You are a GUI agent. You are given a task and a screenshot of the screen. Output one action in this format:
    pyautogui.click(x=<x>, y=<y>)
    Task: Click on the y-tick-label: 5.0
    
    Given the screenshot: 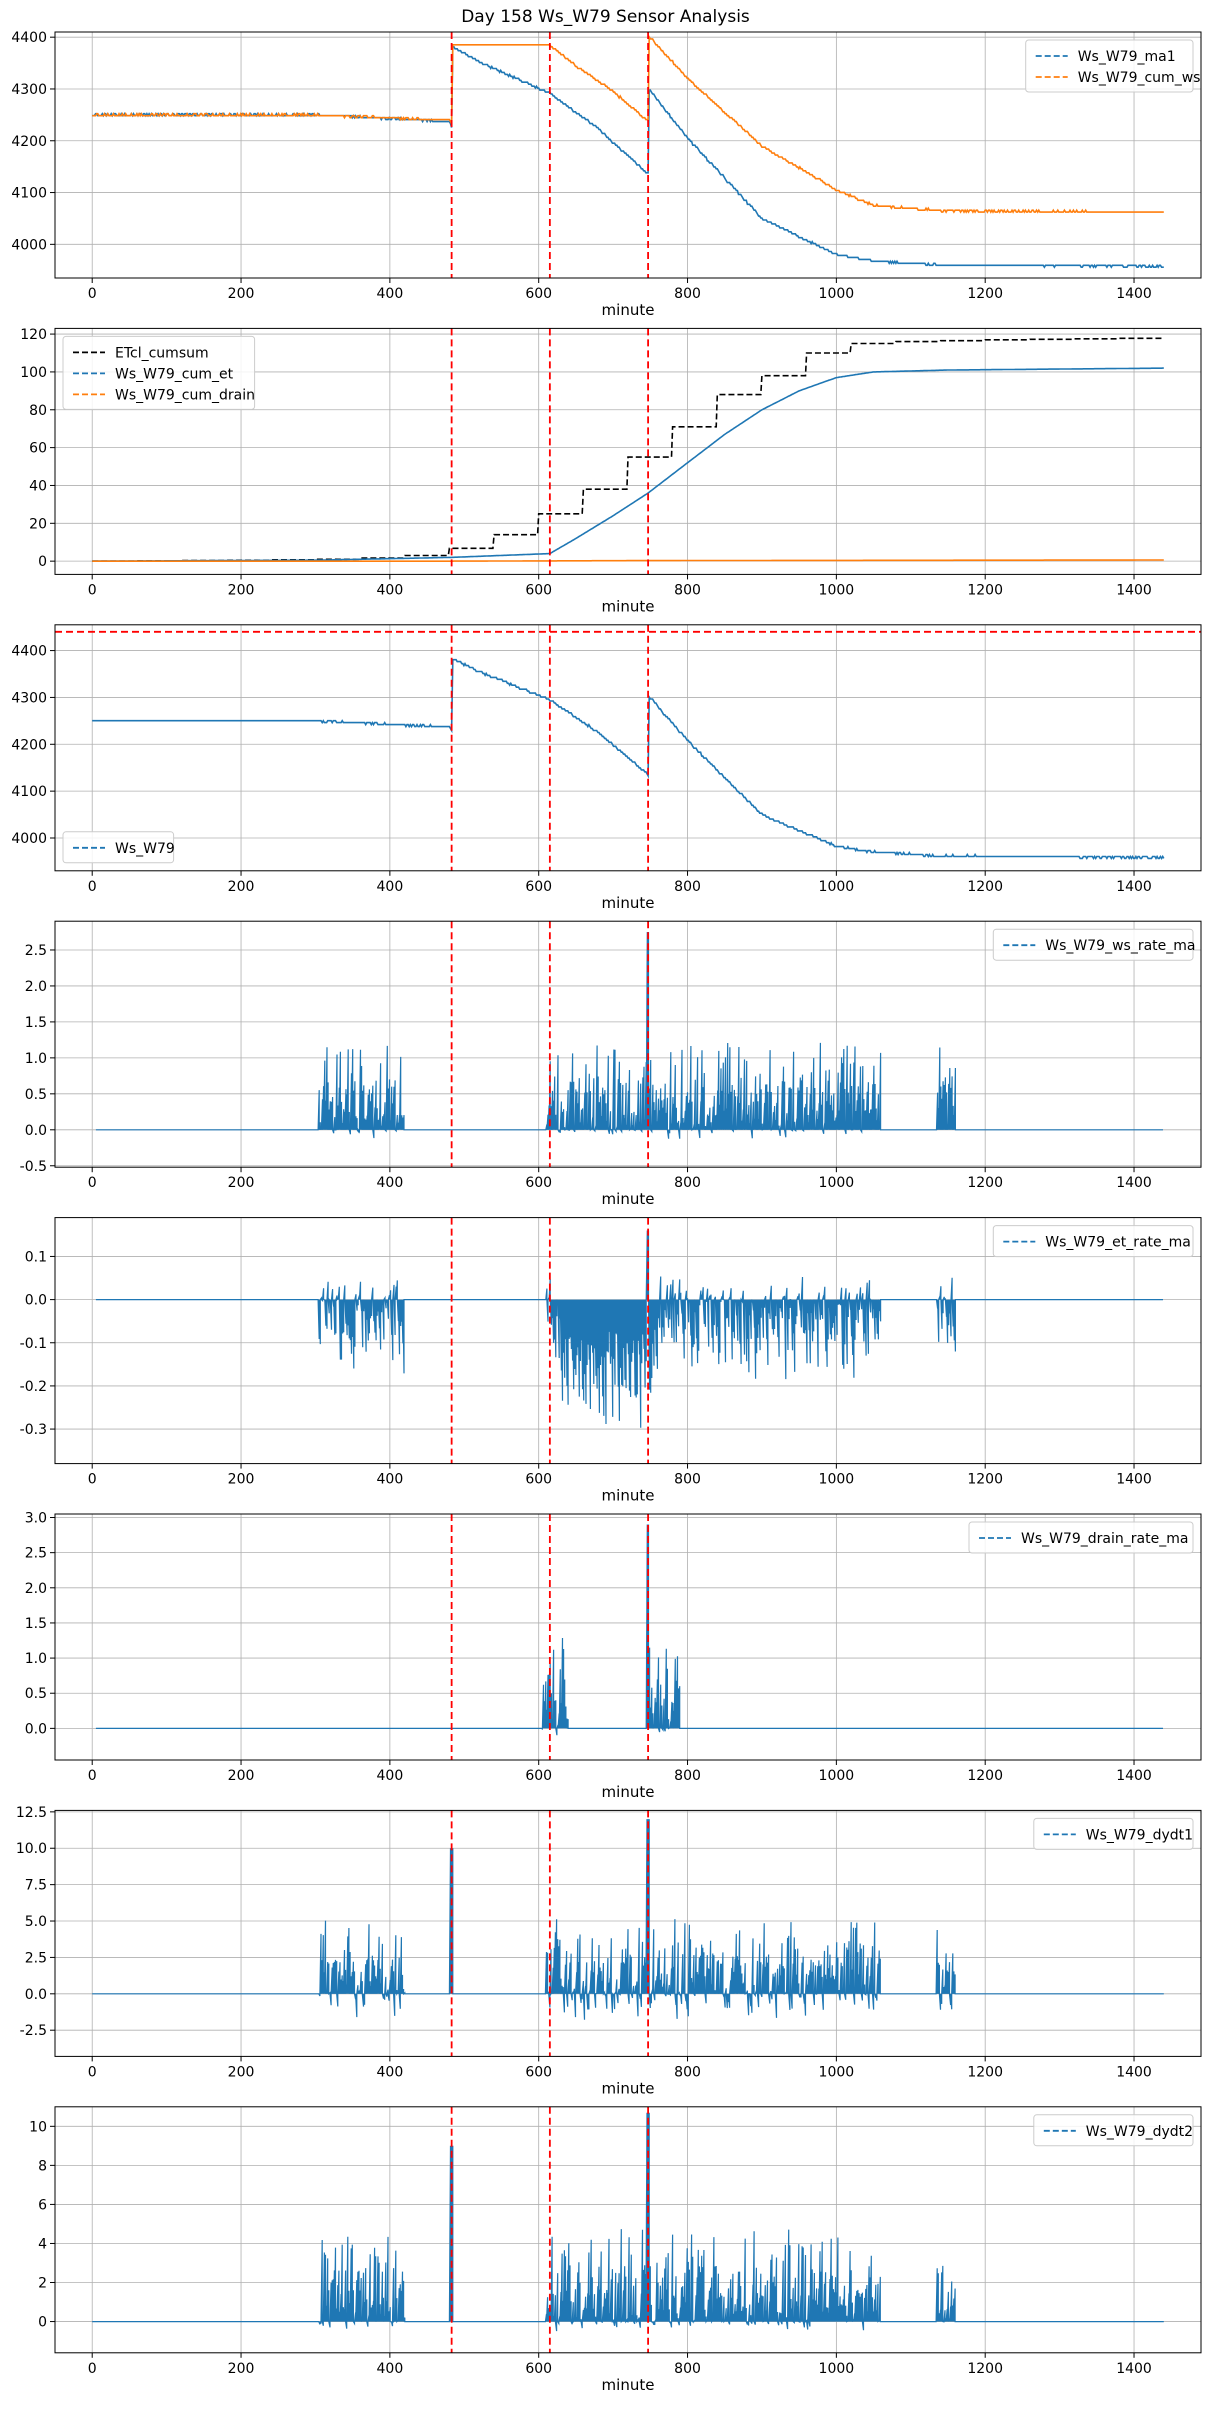 What is the action you would take?
    pyautogui.click(x=36, y=1922)
    